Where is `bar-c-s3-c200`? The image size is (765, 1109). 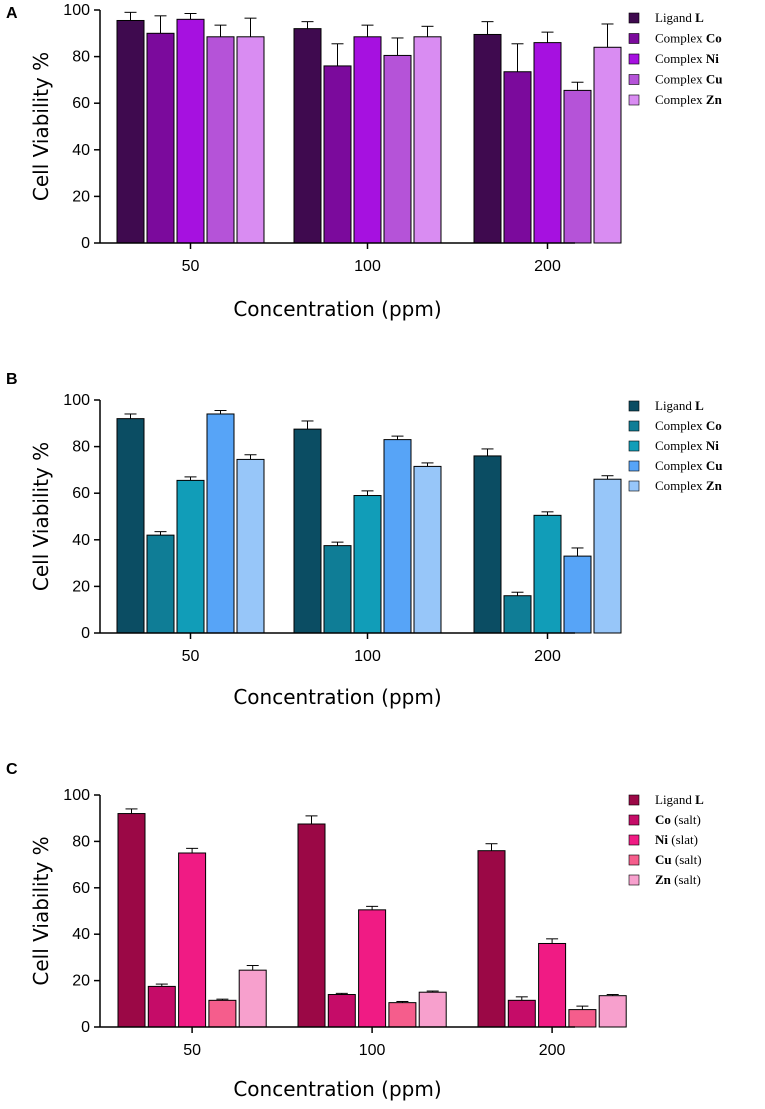
bar-c-s3-c200 is located at coordinates (582, 1018).